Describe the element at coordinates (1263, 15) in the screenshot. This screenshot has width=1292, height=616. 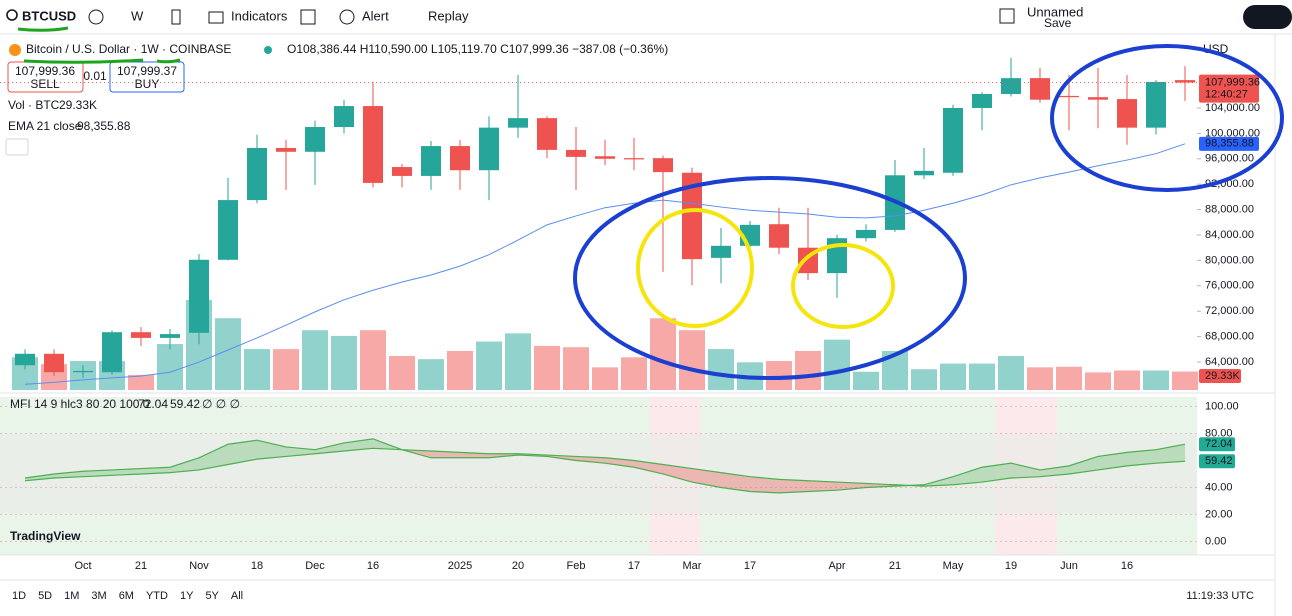
I see `publish: Pub` at that location.